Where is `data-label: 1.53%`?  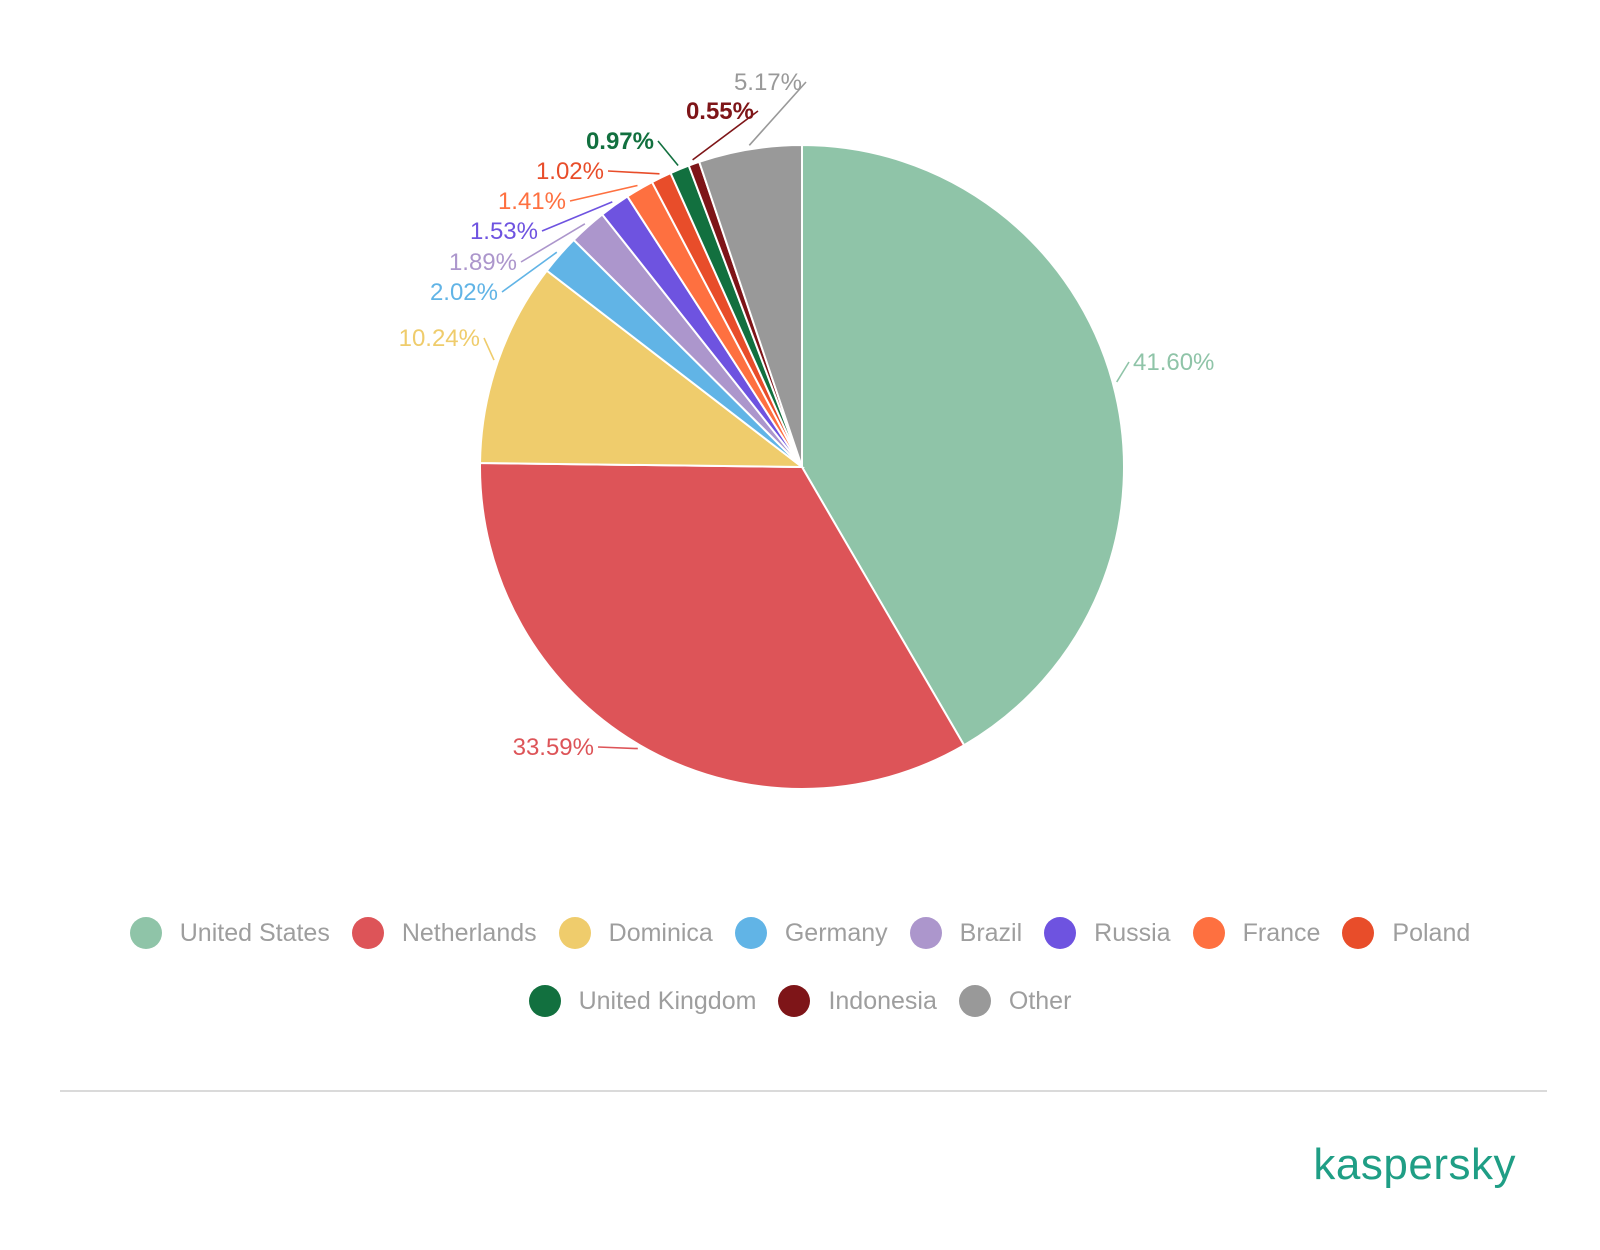
data-label: 1.53% is located at coordinates (504, 231).